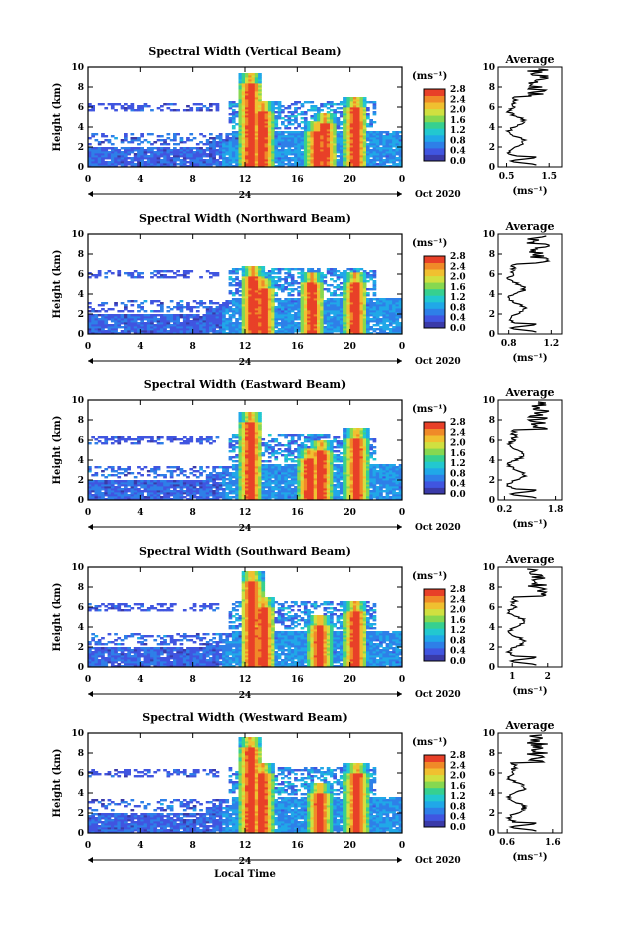  Describe the element at coordinates (81, 168) in the screenshot. I see `y-tick-label: 0` at that location.